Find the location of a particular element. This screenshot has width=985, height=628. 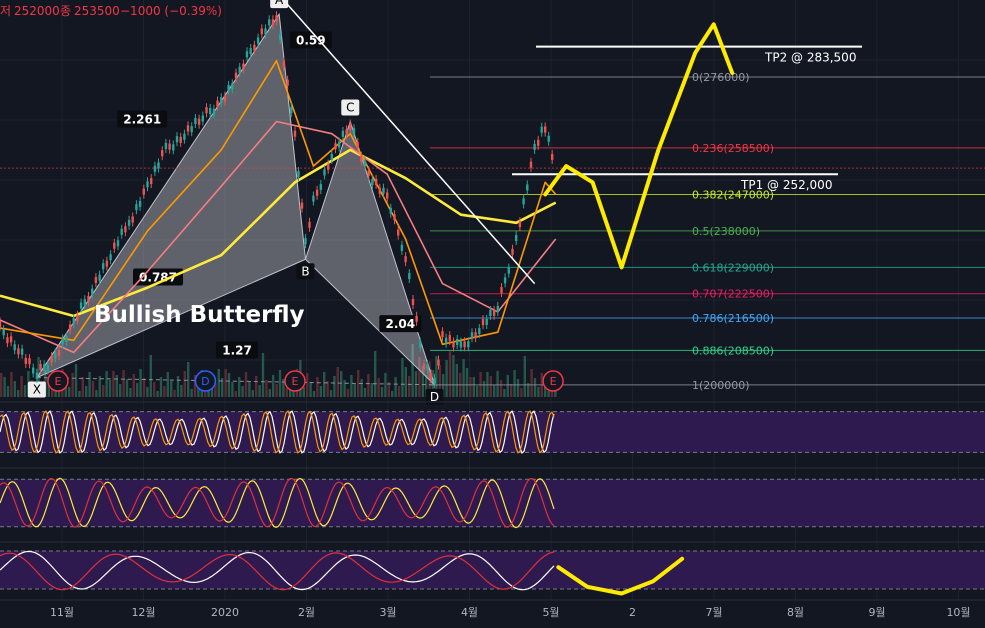

ohlc-close-value: 253500 is located at coordinates (97, 11).